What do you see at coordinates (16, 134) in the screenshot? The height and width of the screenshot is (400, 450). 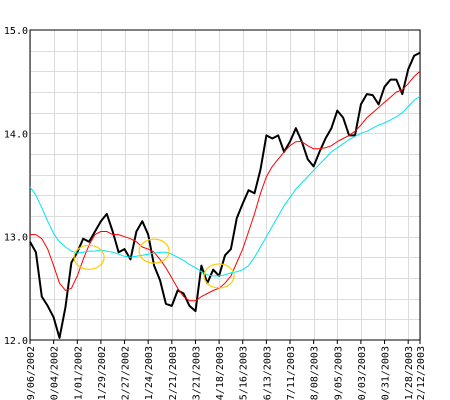 I see `y-tick-label: 14.0` at bounding box center [16, 134].